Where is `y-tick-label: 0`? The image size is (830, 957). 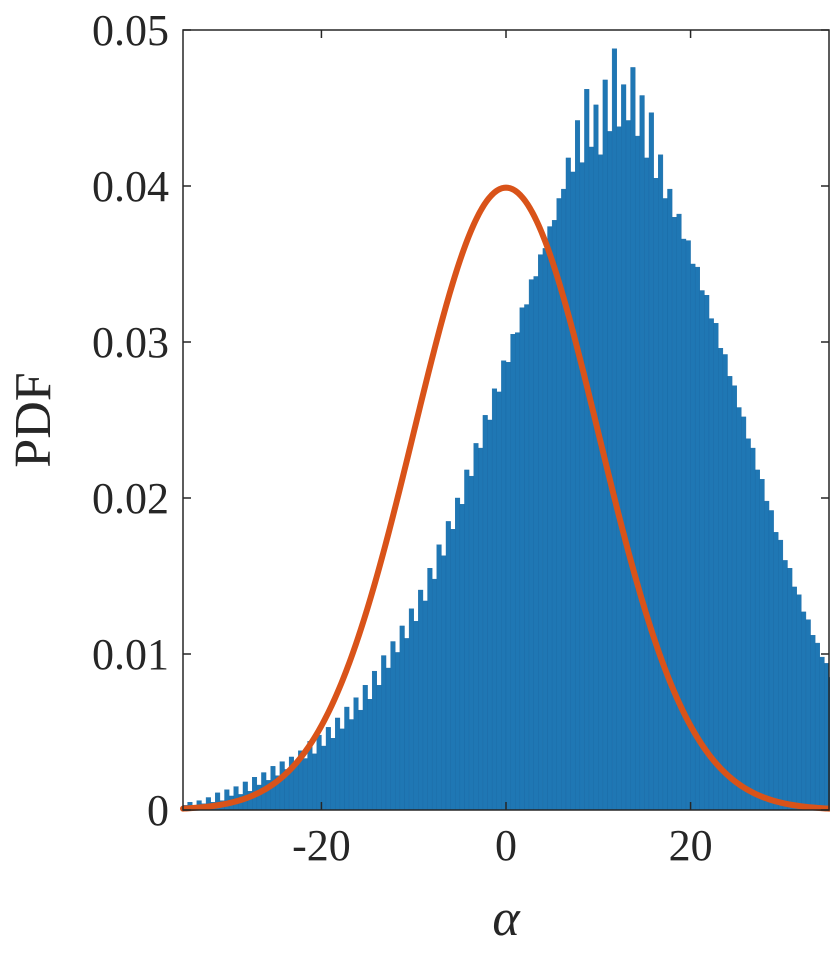
y-tick-label: 0 is located at coordinates (158, 810).